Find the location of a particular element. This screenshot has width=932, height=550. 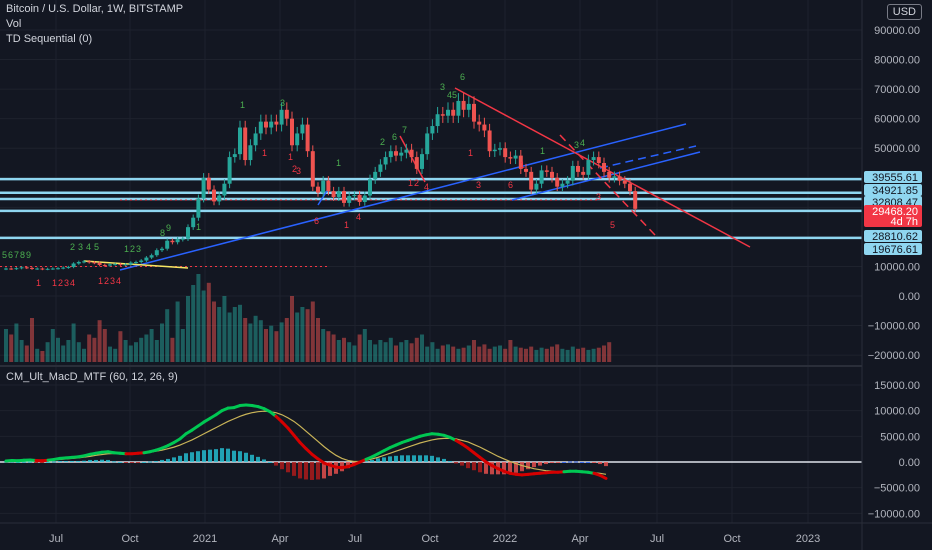

time-axis: Jul Oct 2021 Apr Jul Oct 2022 Apr Jul Oct 2023 is located at coordinates (434, 539).